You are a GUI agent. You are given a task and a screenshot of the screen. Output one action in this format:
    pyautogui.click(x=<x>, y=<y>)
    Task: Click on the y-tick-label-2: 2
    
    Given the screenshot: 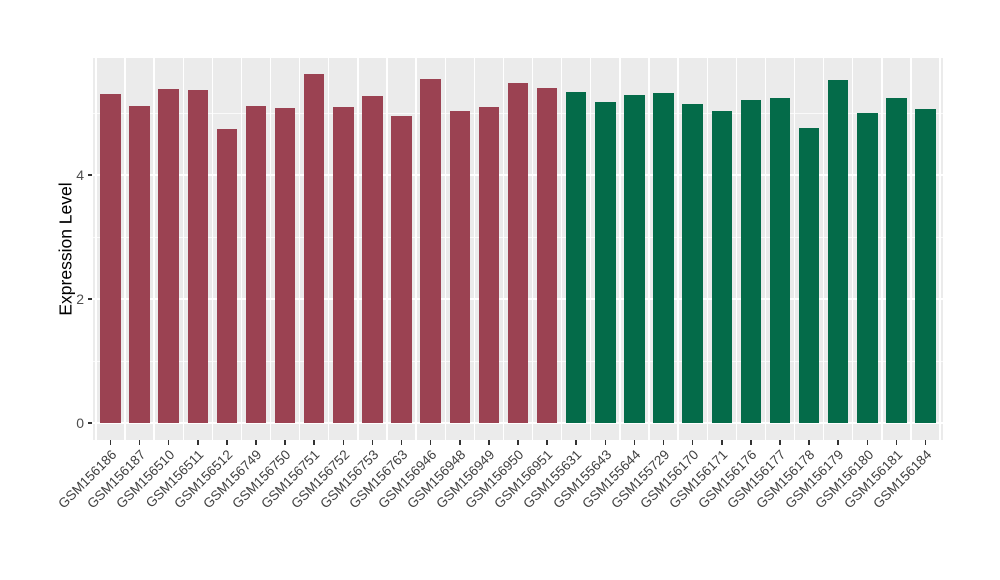 What is the action you would take?
    pyautogui.click(x=80, y=299)
    